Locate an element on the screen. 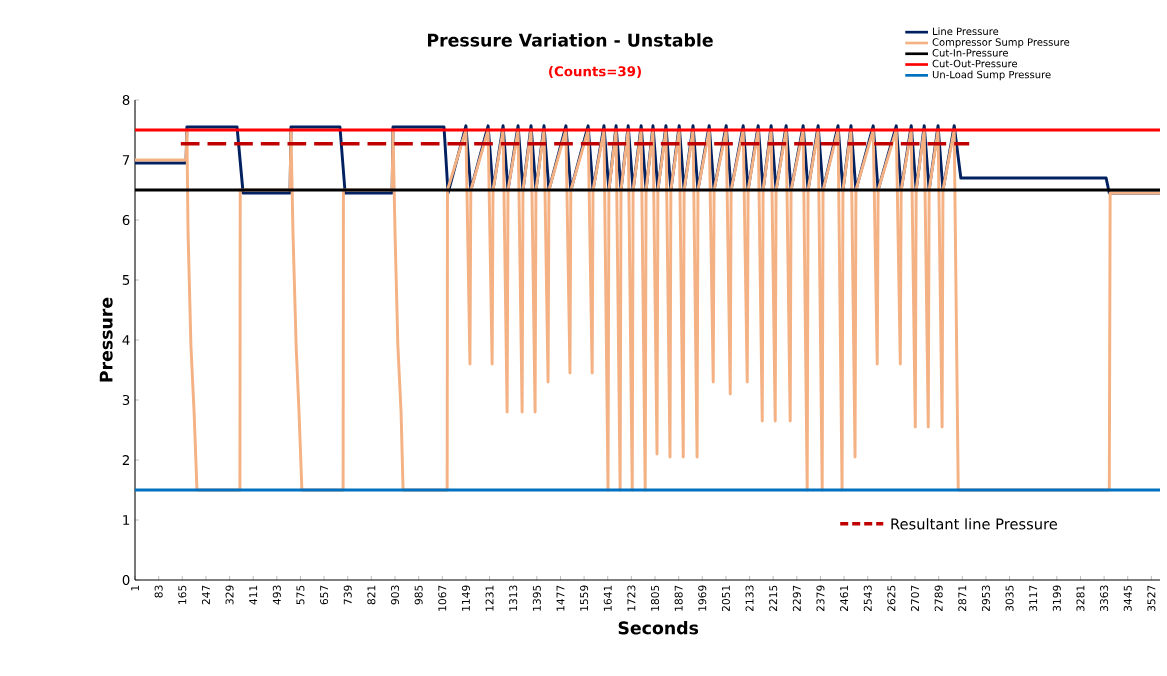 The width and height of the screenshot is (1167, 676). x-tick-label: 1149 is located at coordinates (465, 598).